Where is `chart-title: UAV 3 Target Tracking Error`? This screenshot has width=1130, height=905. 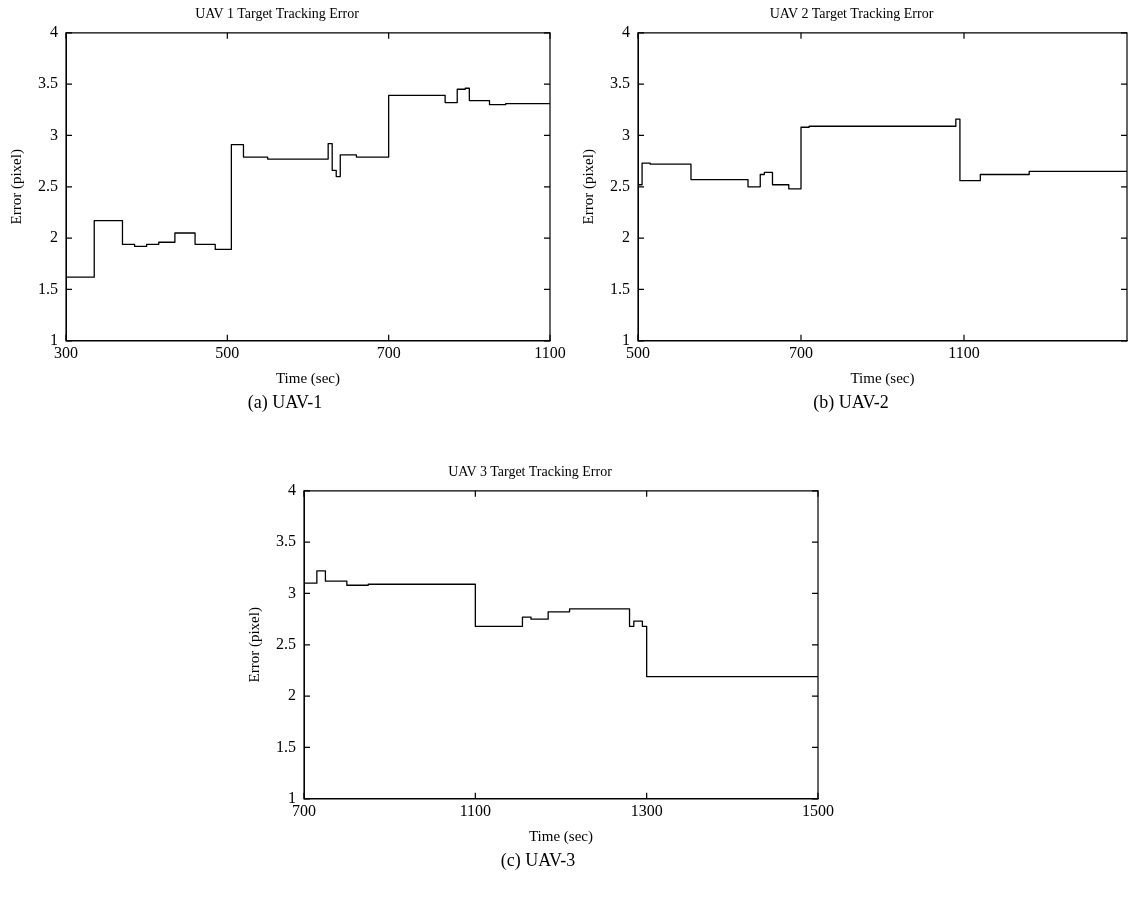 chart-title: UAV 3 Target Tracking Error is located at coordinates (530, 472).